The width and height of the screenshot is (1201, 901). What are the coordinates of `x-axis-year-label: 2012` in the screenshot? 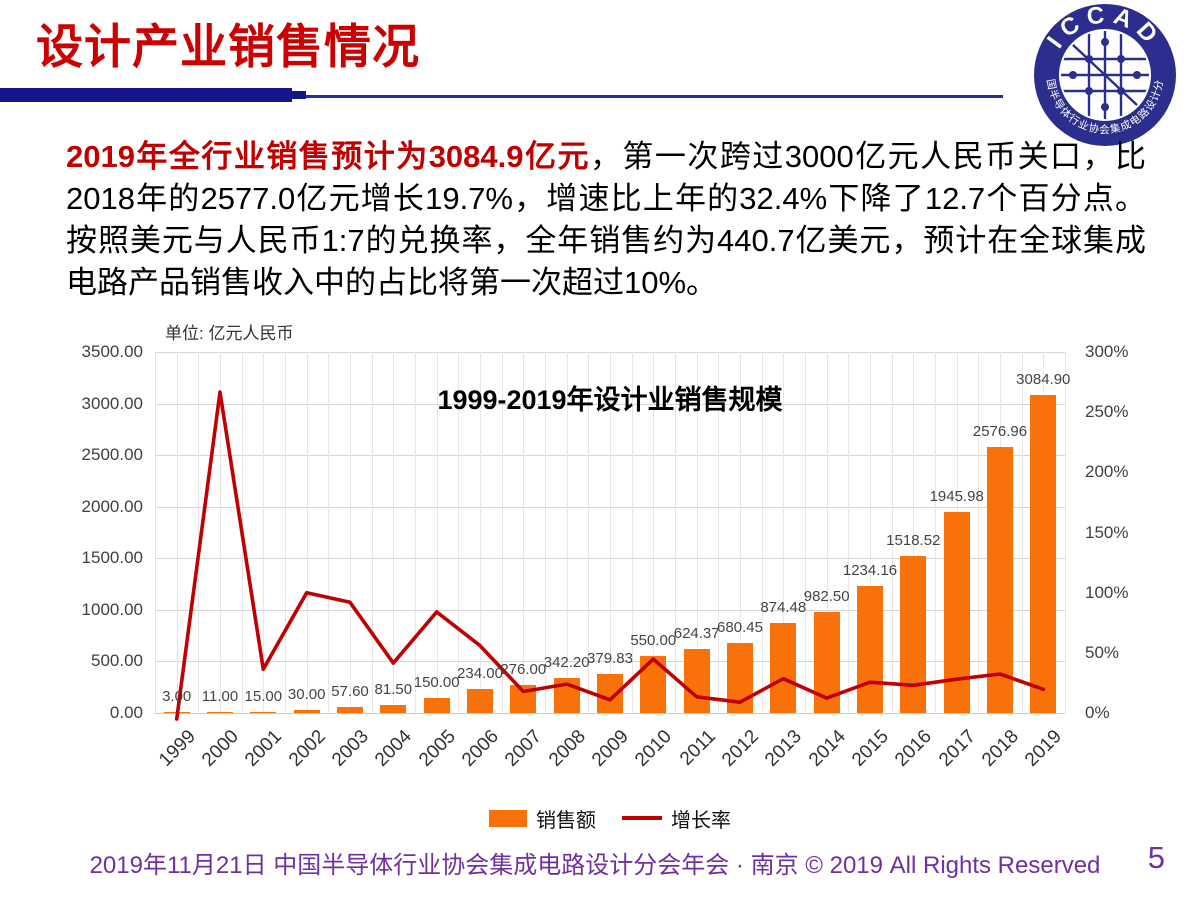 It's located at (740, 748).